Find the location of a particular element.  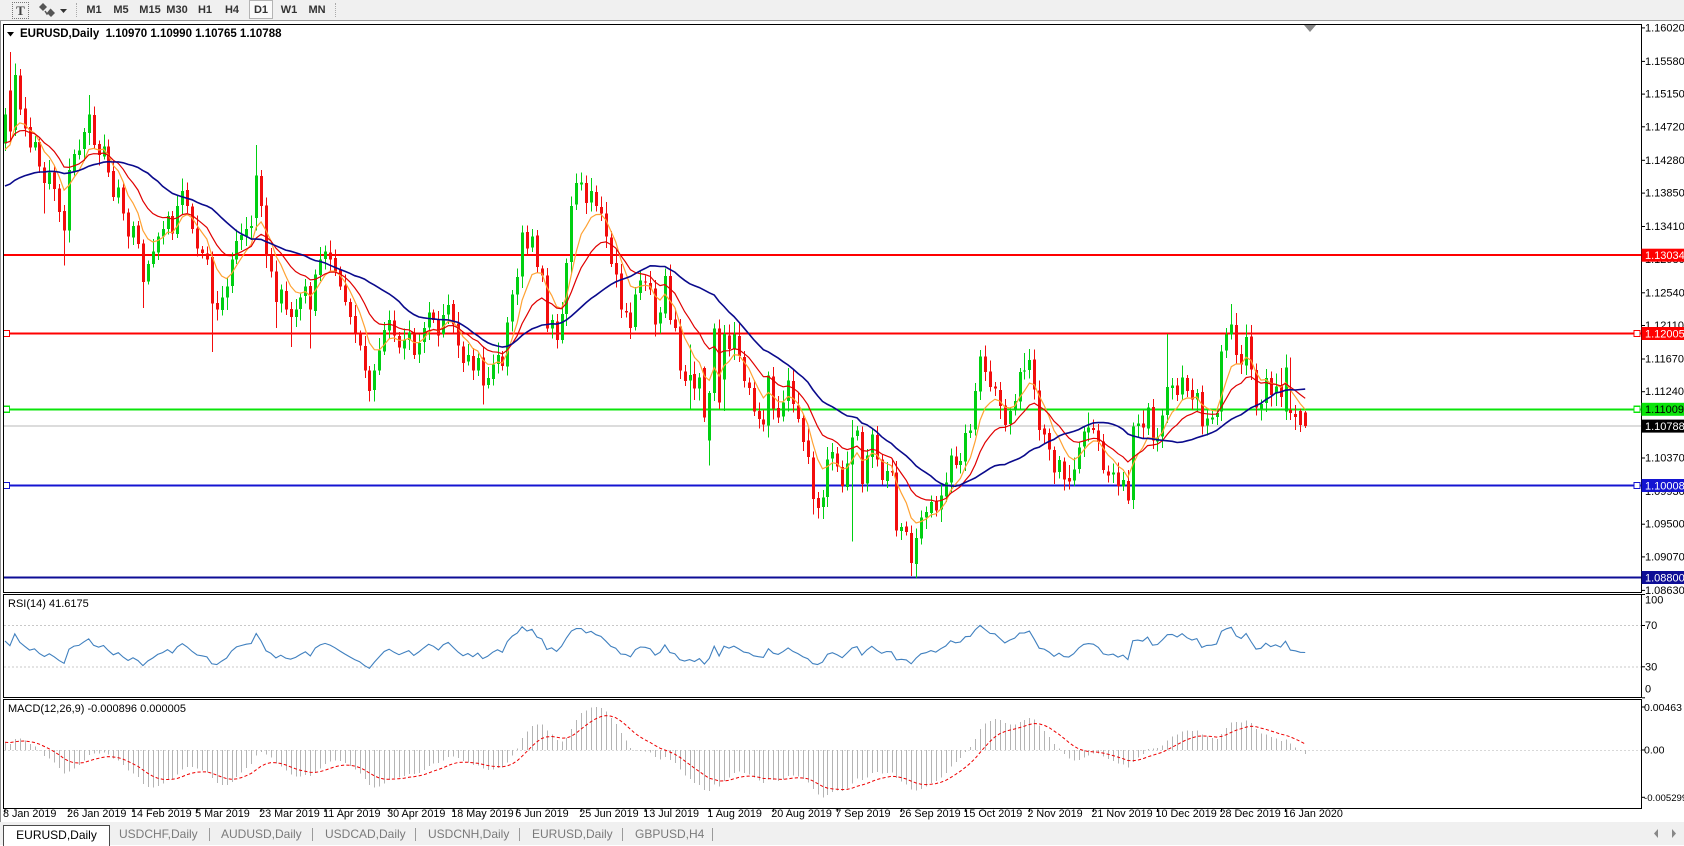

svg-text: 1 Aug 2019 is located at coordinates (734, 814).